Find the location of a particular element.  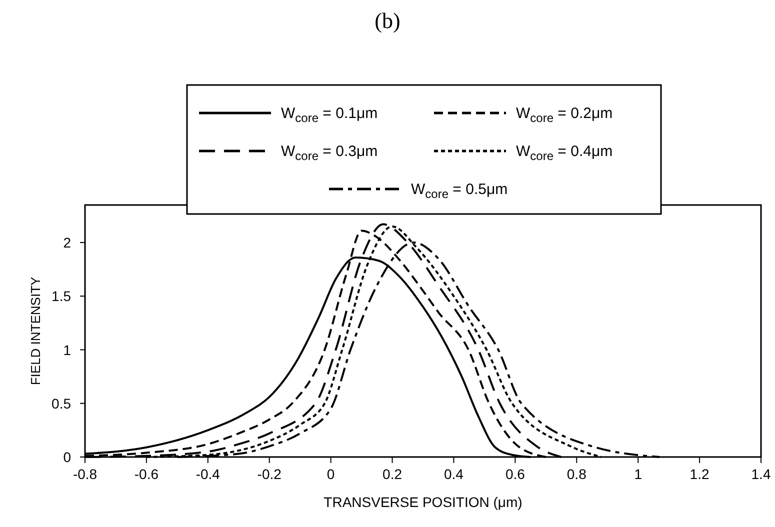

legend-label: W$_{core}$ = 0.3μm is located at coordinates (329, 153).